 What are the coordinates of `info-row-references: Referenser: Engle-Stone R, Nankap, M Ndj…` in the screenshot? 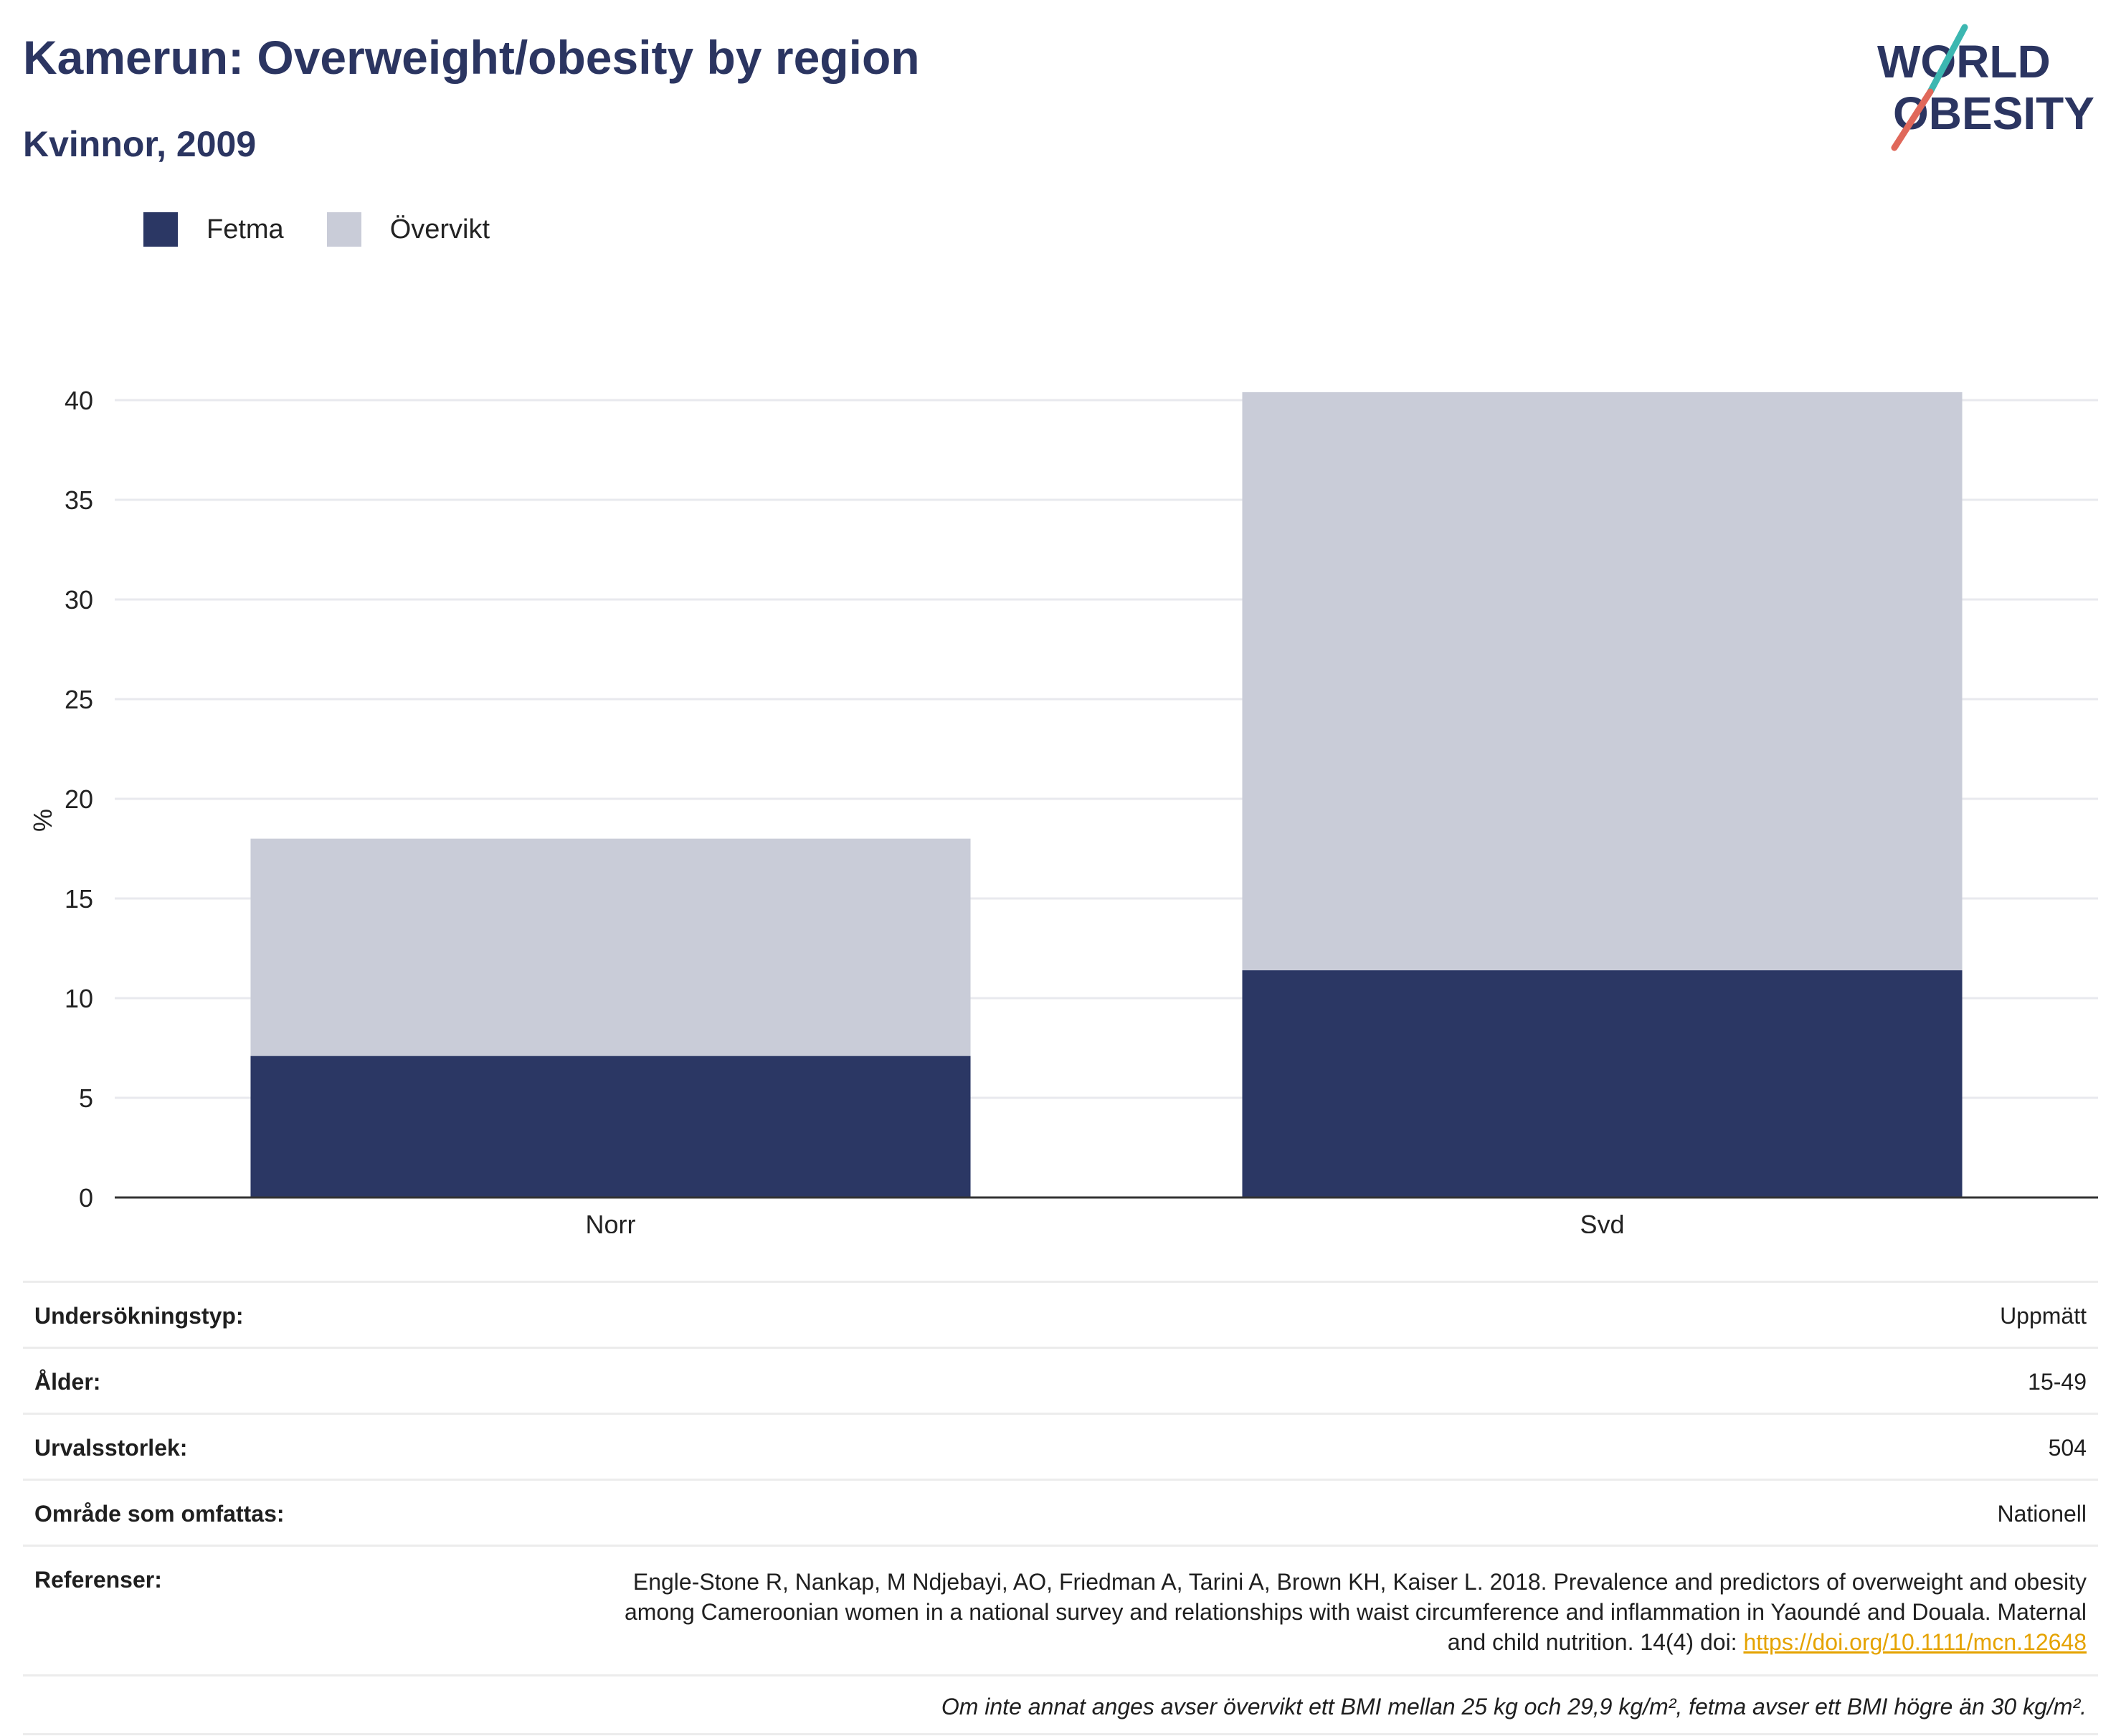 It's located at (1060, 1609).